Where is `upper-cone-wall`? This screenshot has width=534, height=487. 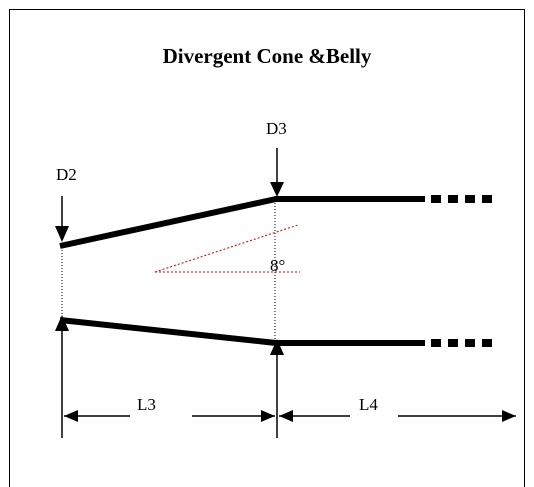
upper-cone-wall is located at coordinates (168, 222).